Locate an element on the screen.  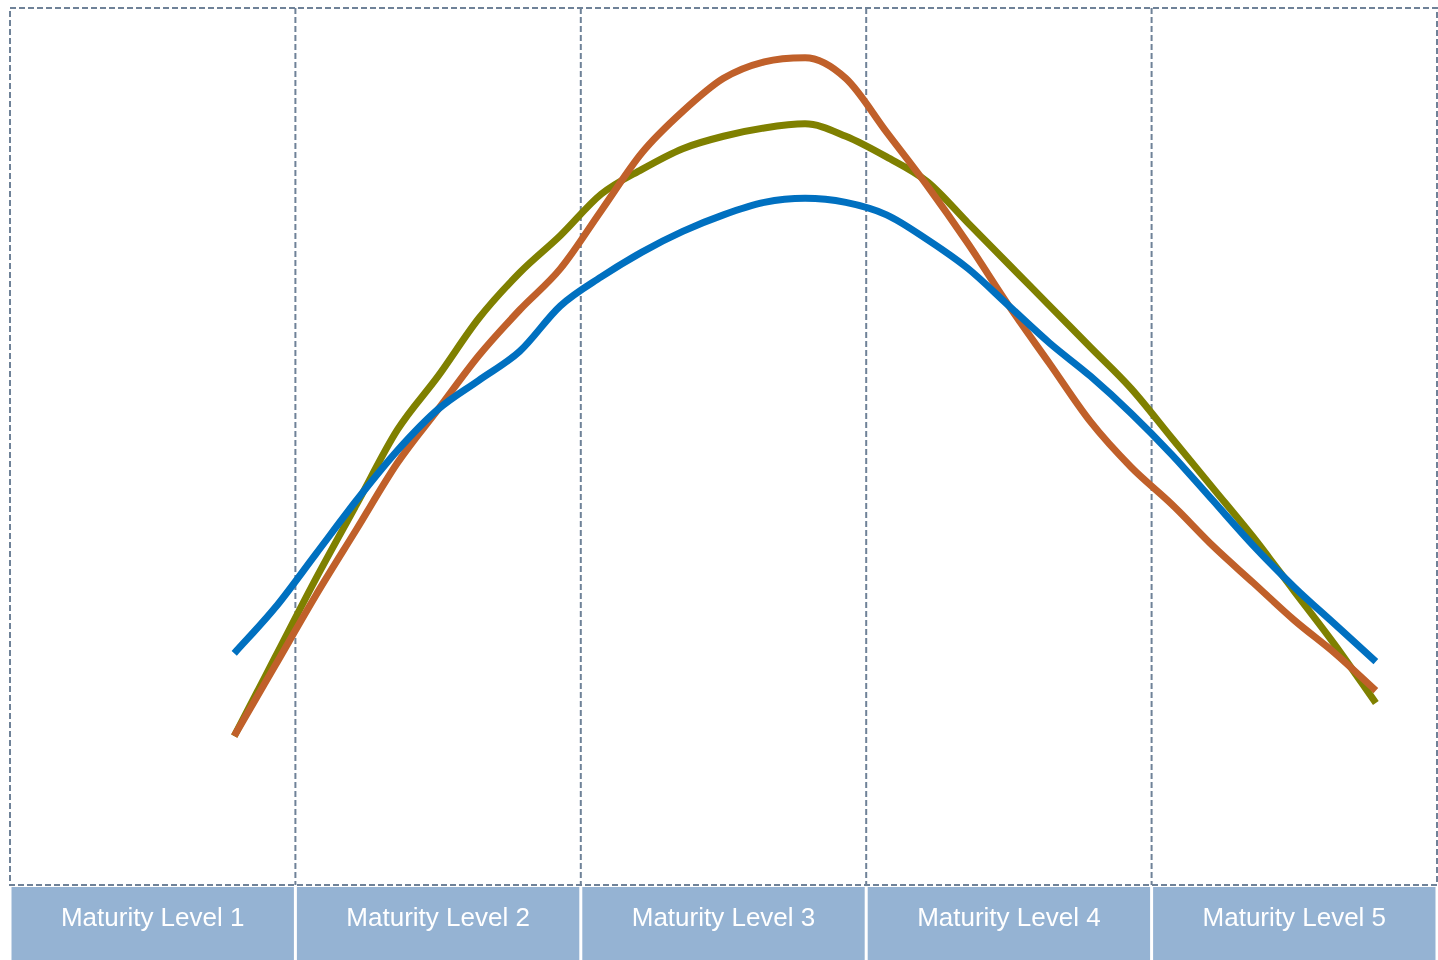
x-tick-label: Maturity Level 4 is located at coordinates (1009, 916).